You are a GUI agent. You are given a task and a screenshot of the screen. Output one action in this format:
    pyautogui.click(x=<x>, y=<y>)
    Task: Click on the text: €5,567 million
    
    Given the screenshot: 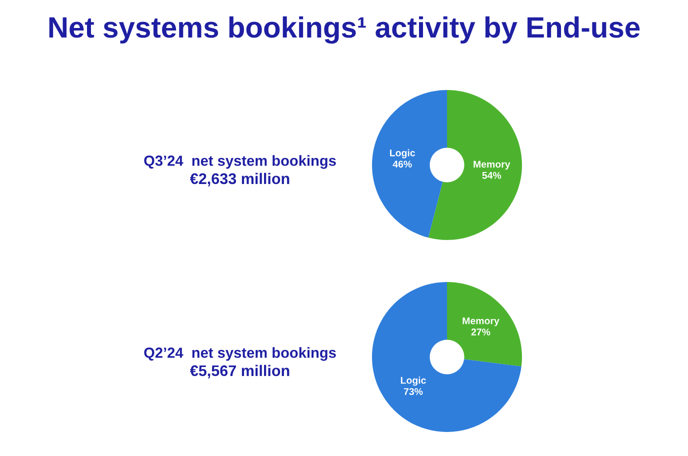 What is the action you would take?
    pyautogui.click(x=240, y=371)
    